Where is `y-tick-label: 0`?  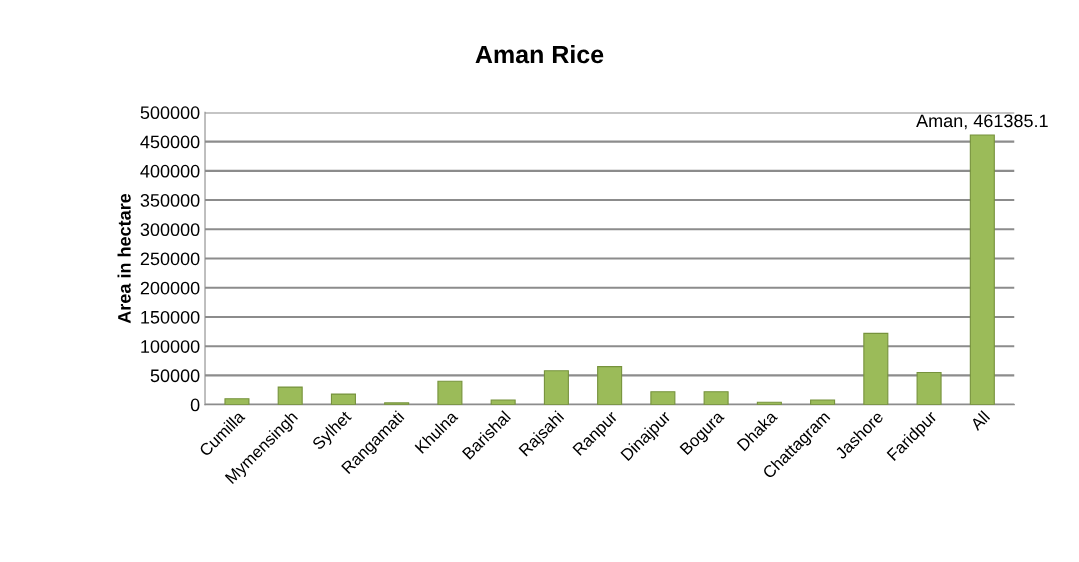 y-tick-label: 0 is located at coordinates (195, 405).